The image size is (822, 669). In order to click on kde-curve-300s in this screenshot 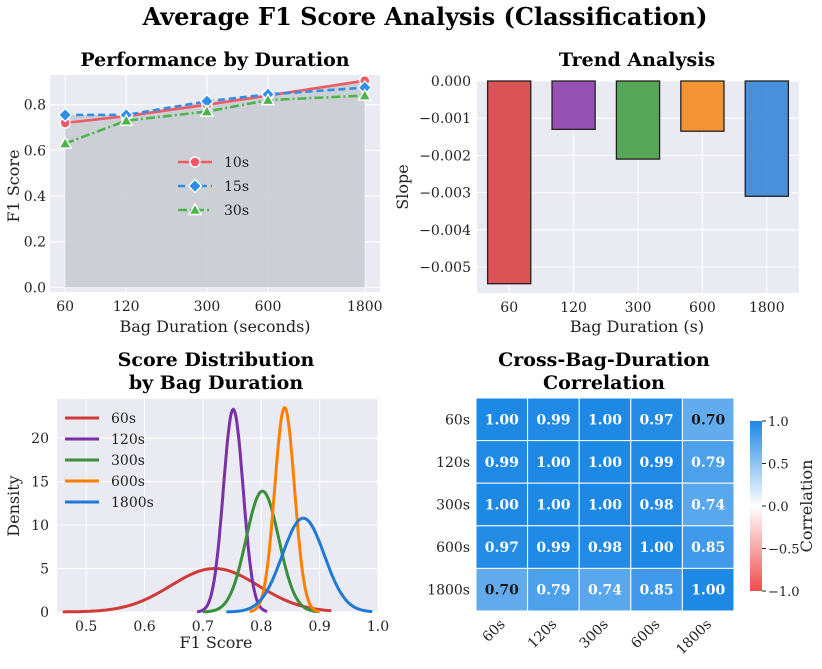, I will do `click(261, 551)`.